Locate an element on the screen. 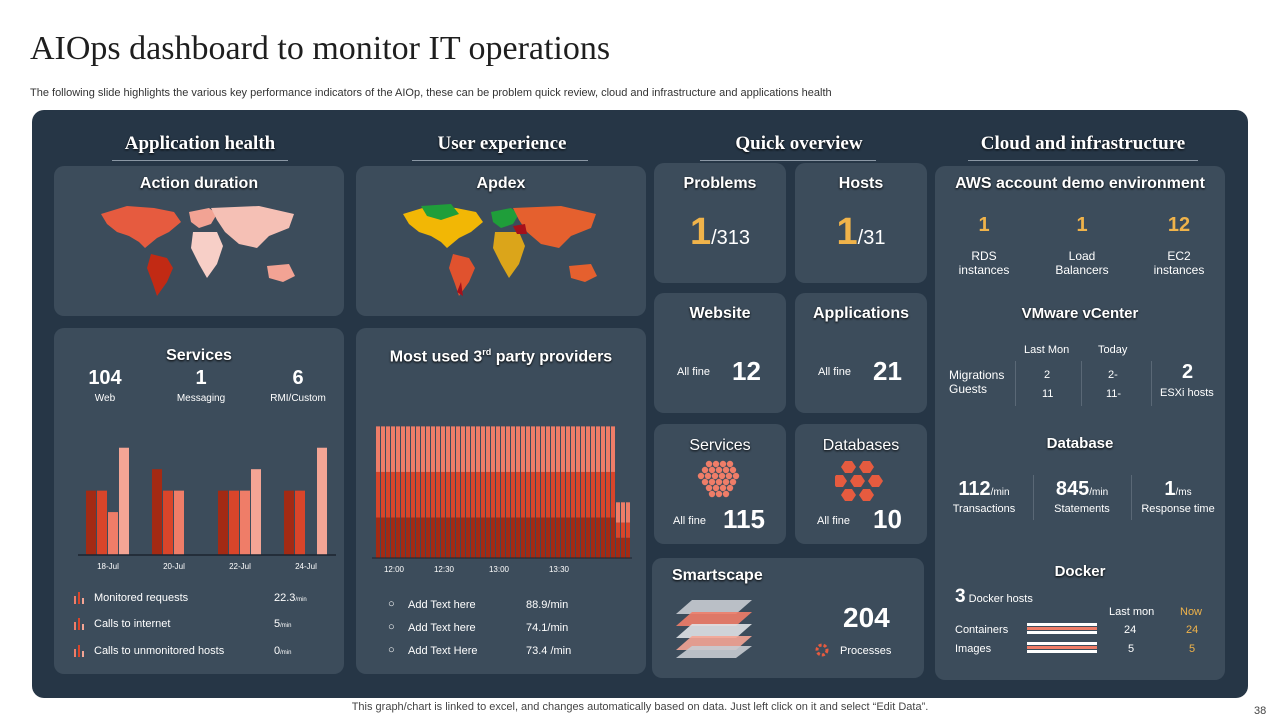 The width and height of the screenshot is (1280, 720). metric-value-number: 5 is located at coordinates (277, 624).